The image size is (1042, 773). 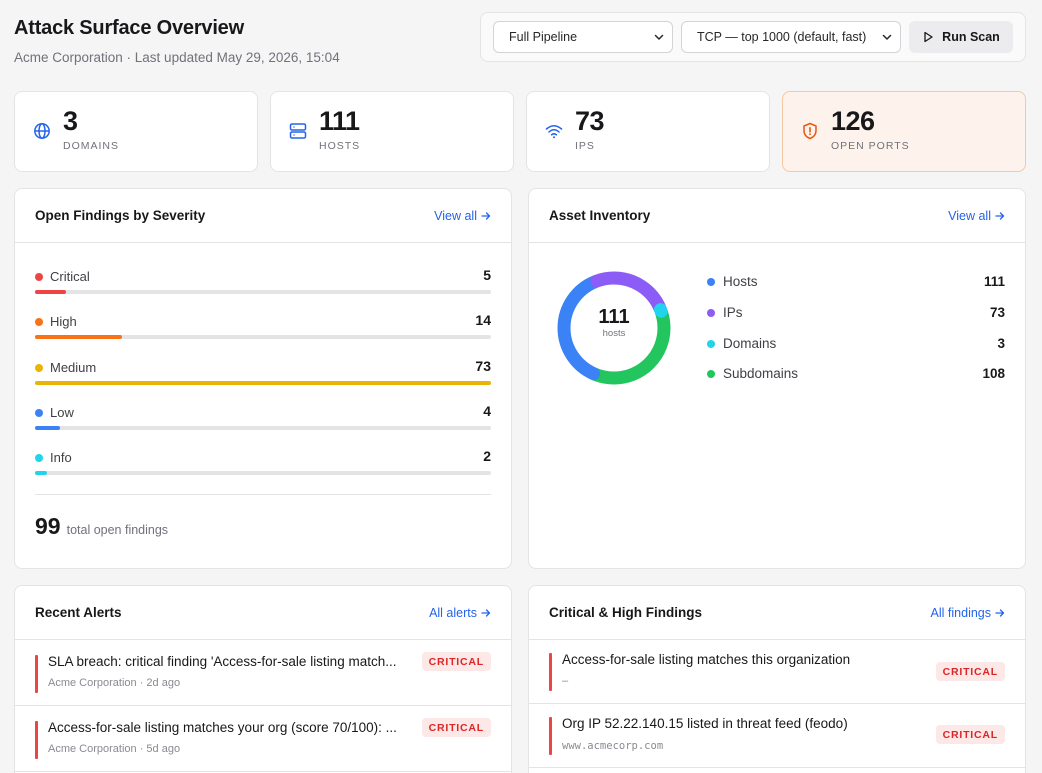 What do you see at coordinates (455, 215) in the screenshot?
I see `severity-view-all-label: View all` at bounding box center [455, 215].